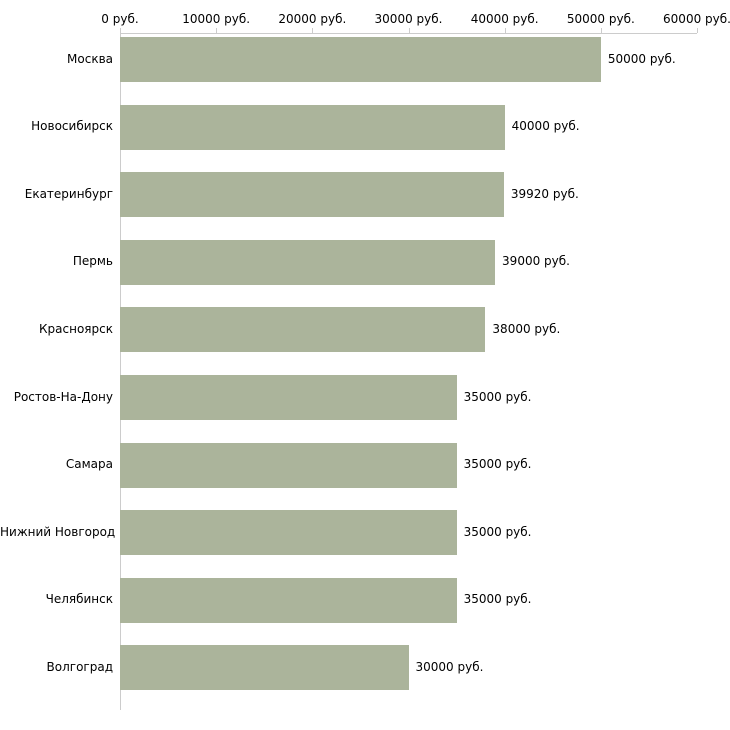 The width and height of the screenshot is (730, 730). What do you see at coordinates (76, 328) in the screenshot?
I see `category-label: Красноярск` at bounding box center [76, 328].